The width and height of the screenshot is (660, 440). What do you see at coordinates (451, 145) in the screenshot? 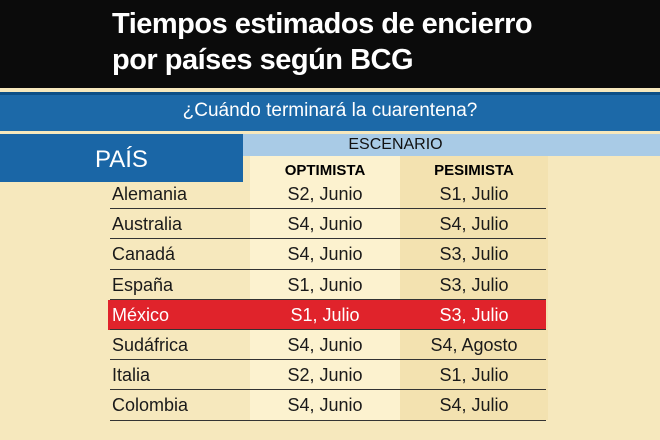
I see `scenario-header: ESCENARIO` at bounding box center [451, 145].